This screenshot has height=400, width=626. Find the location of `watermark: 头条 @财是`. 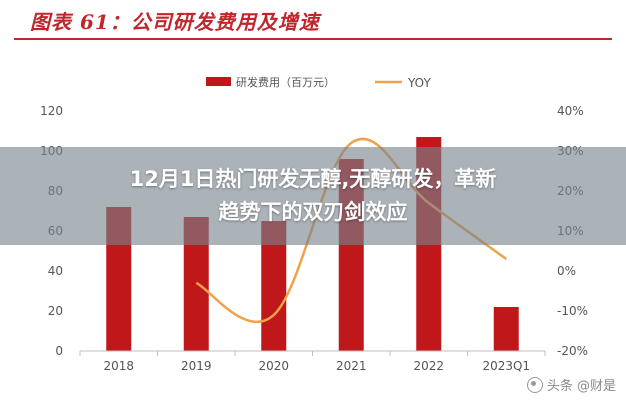

watermark: 头条 @财是 is located at coordinates (571, 384).